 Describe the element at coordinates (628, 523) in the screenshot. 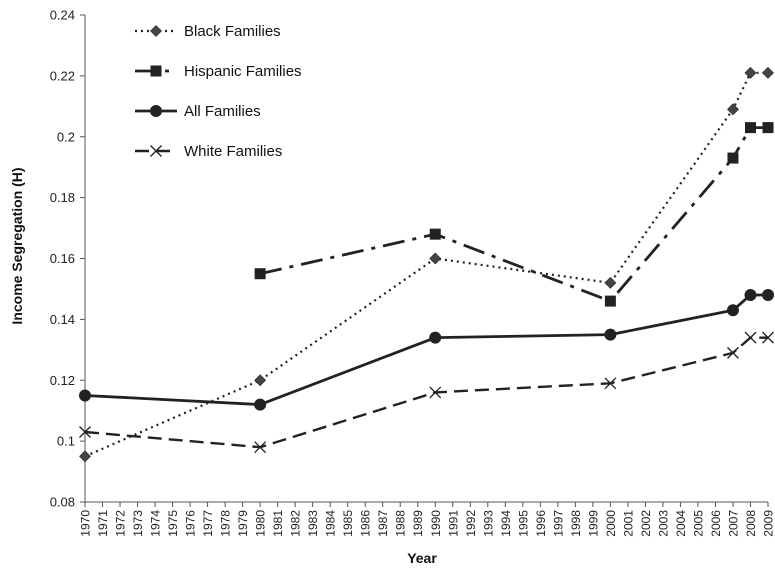

I see `x-tick-label: 2001` at that location.